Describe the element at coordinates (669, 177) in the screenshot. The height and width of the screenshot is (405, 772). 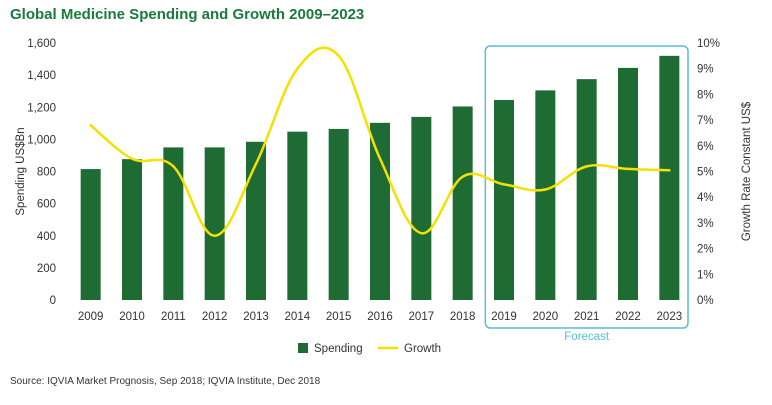
I see `spending-bar-2023` at that location.